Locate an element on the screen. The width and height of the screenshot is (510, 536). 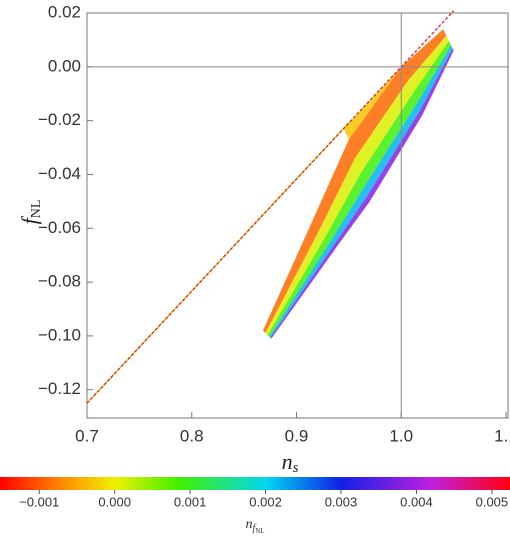
colorbar-tick-label: 0.003 is located at coordinates (341, 501).